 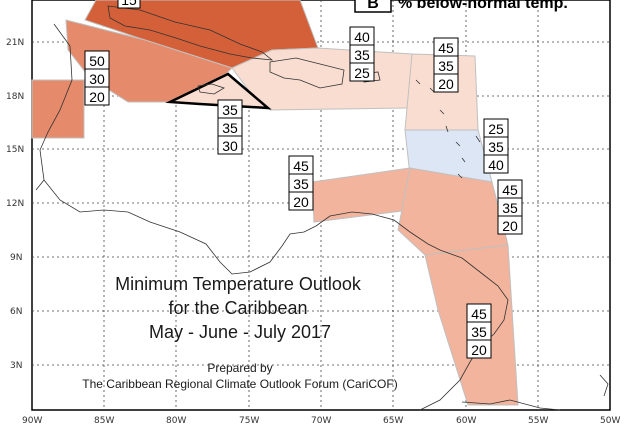 What do you see at coordinates (240, 332) in the screenshot?
I see `title-line-3: May - June - July 2017` at bounding box center [240, 332].